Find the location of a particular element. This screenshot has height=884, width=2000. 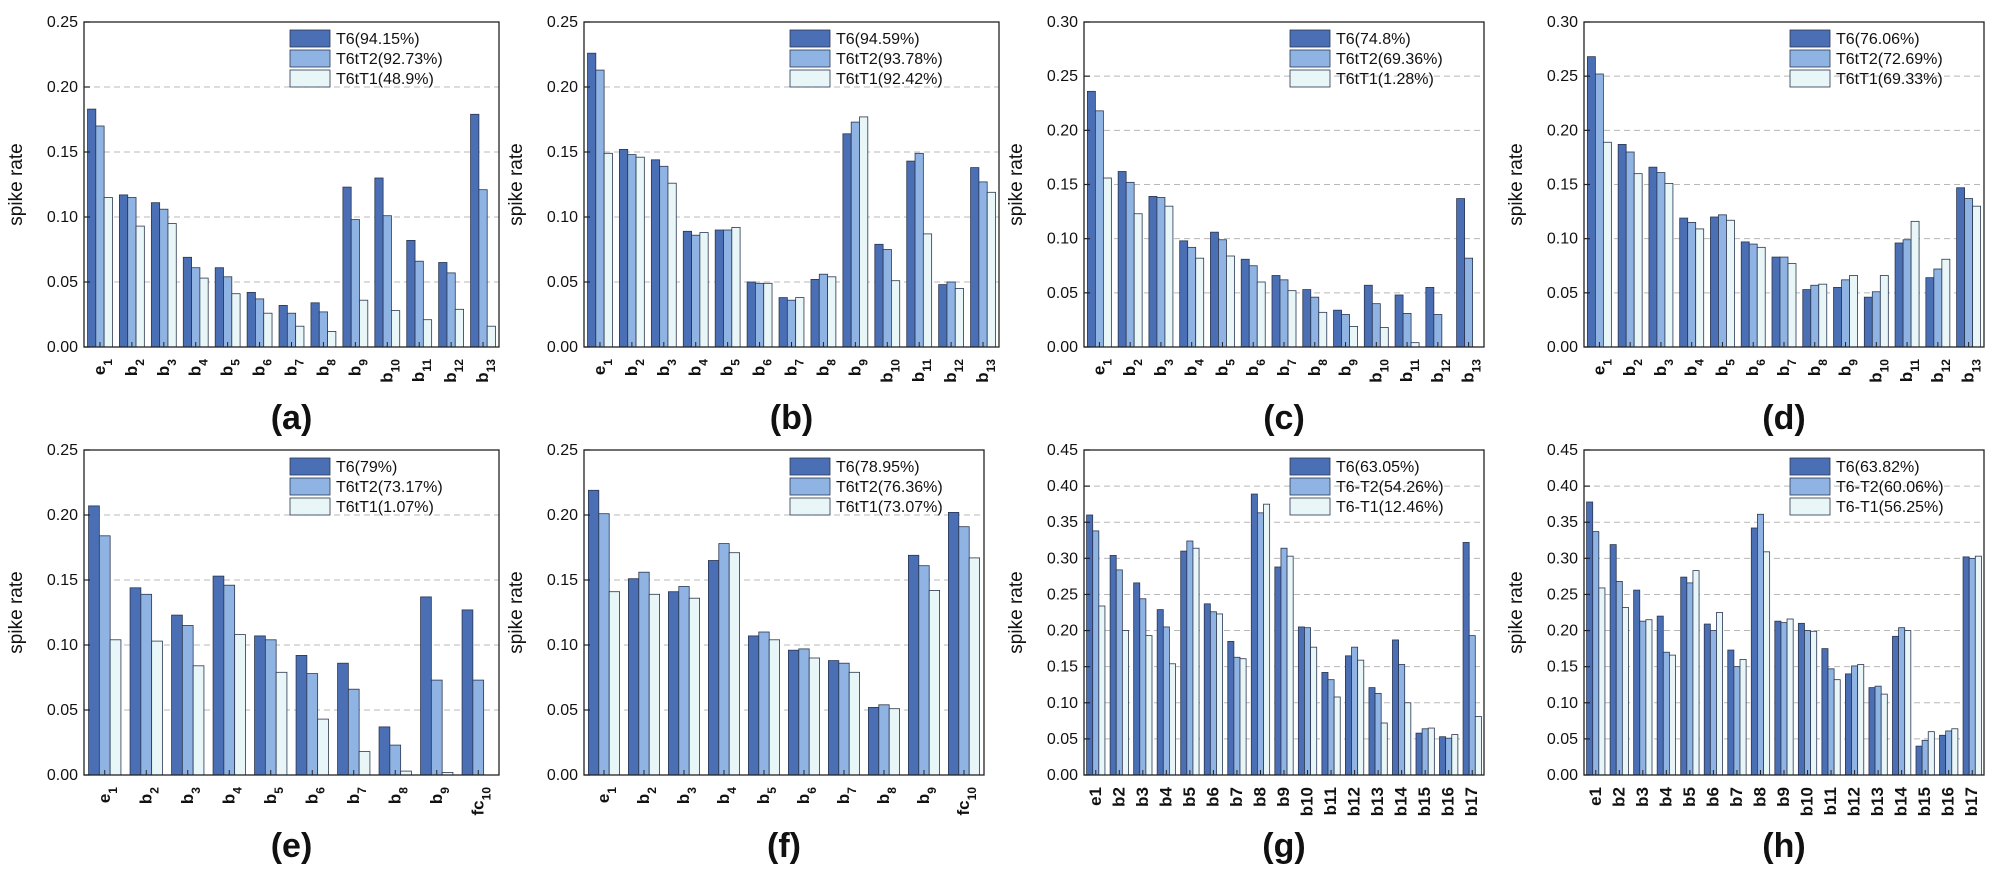

panel-label: (a) is located at coordinates (292, 418).